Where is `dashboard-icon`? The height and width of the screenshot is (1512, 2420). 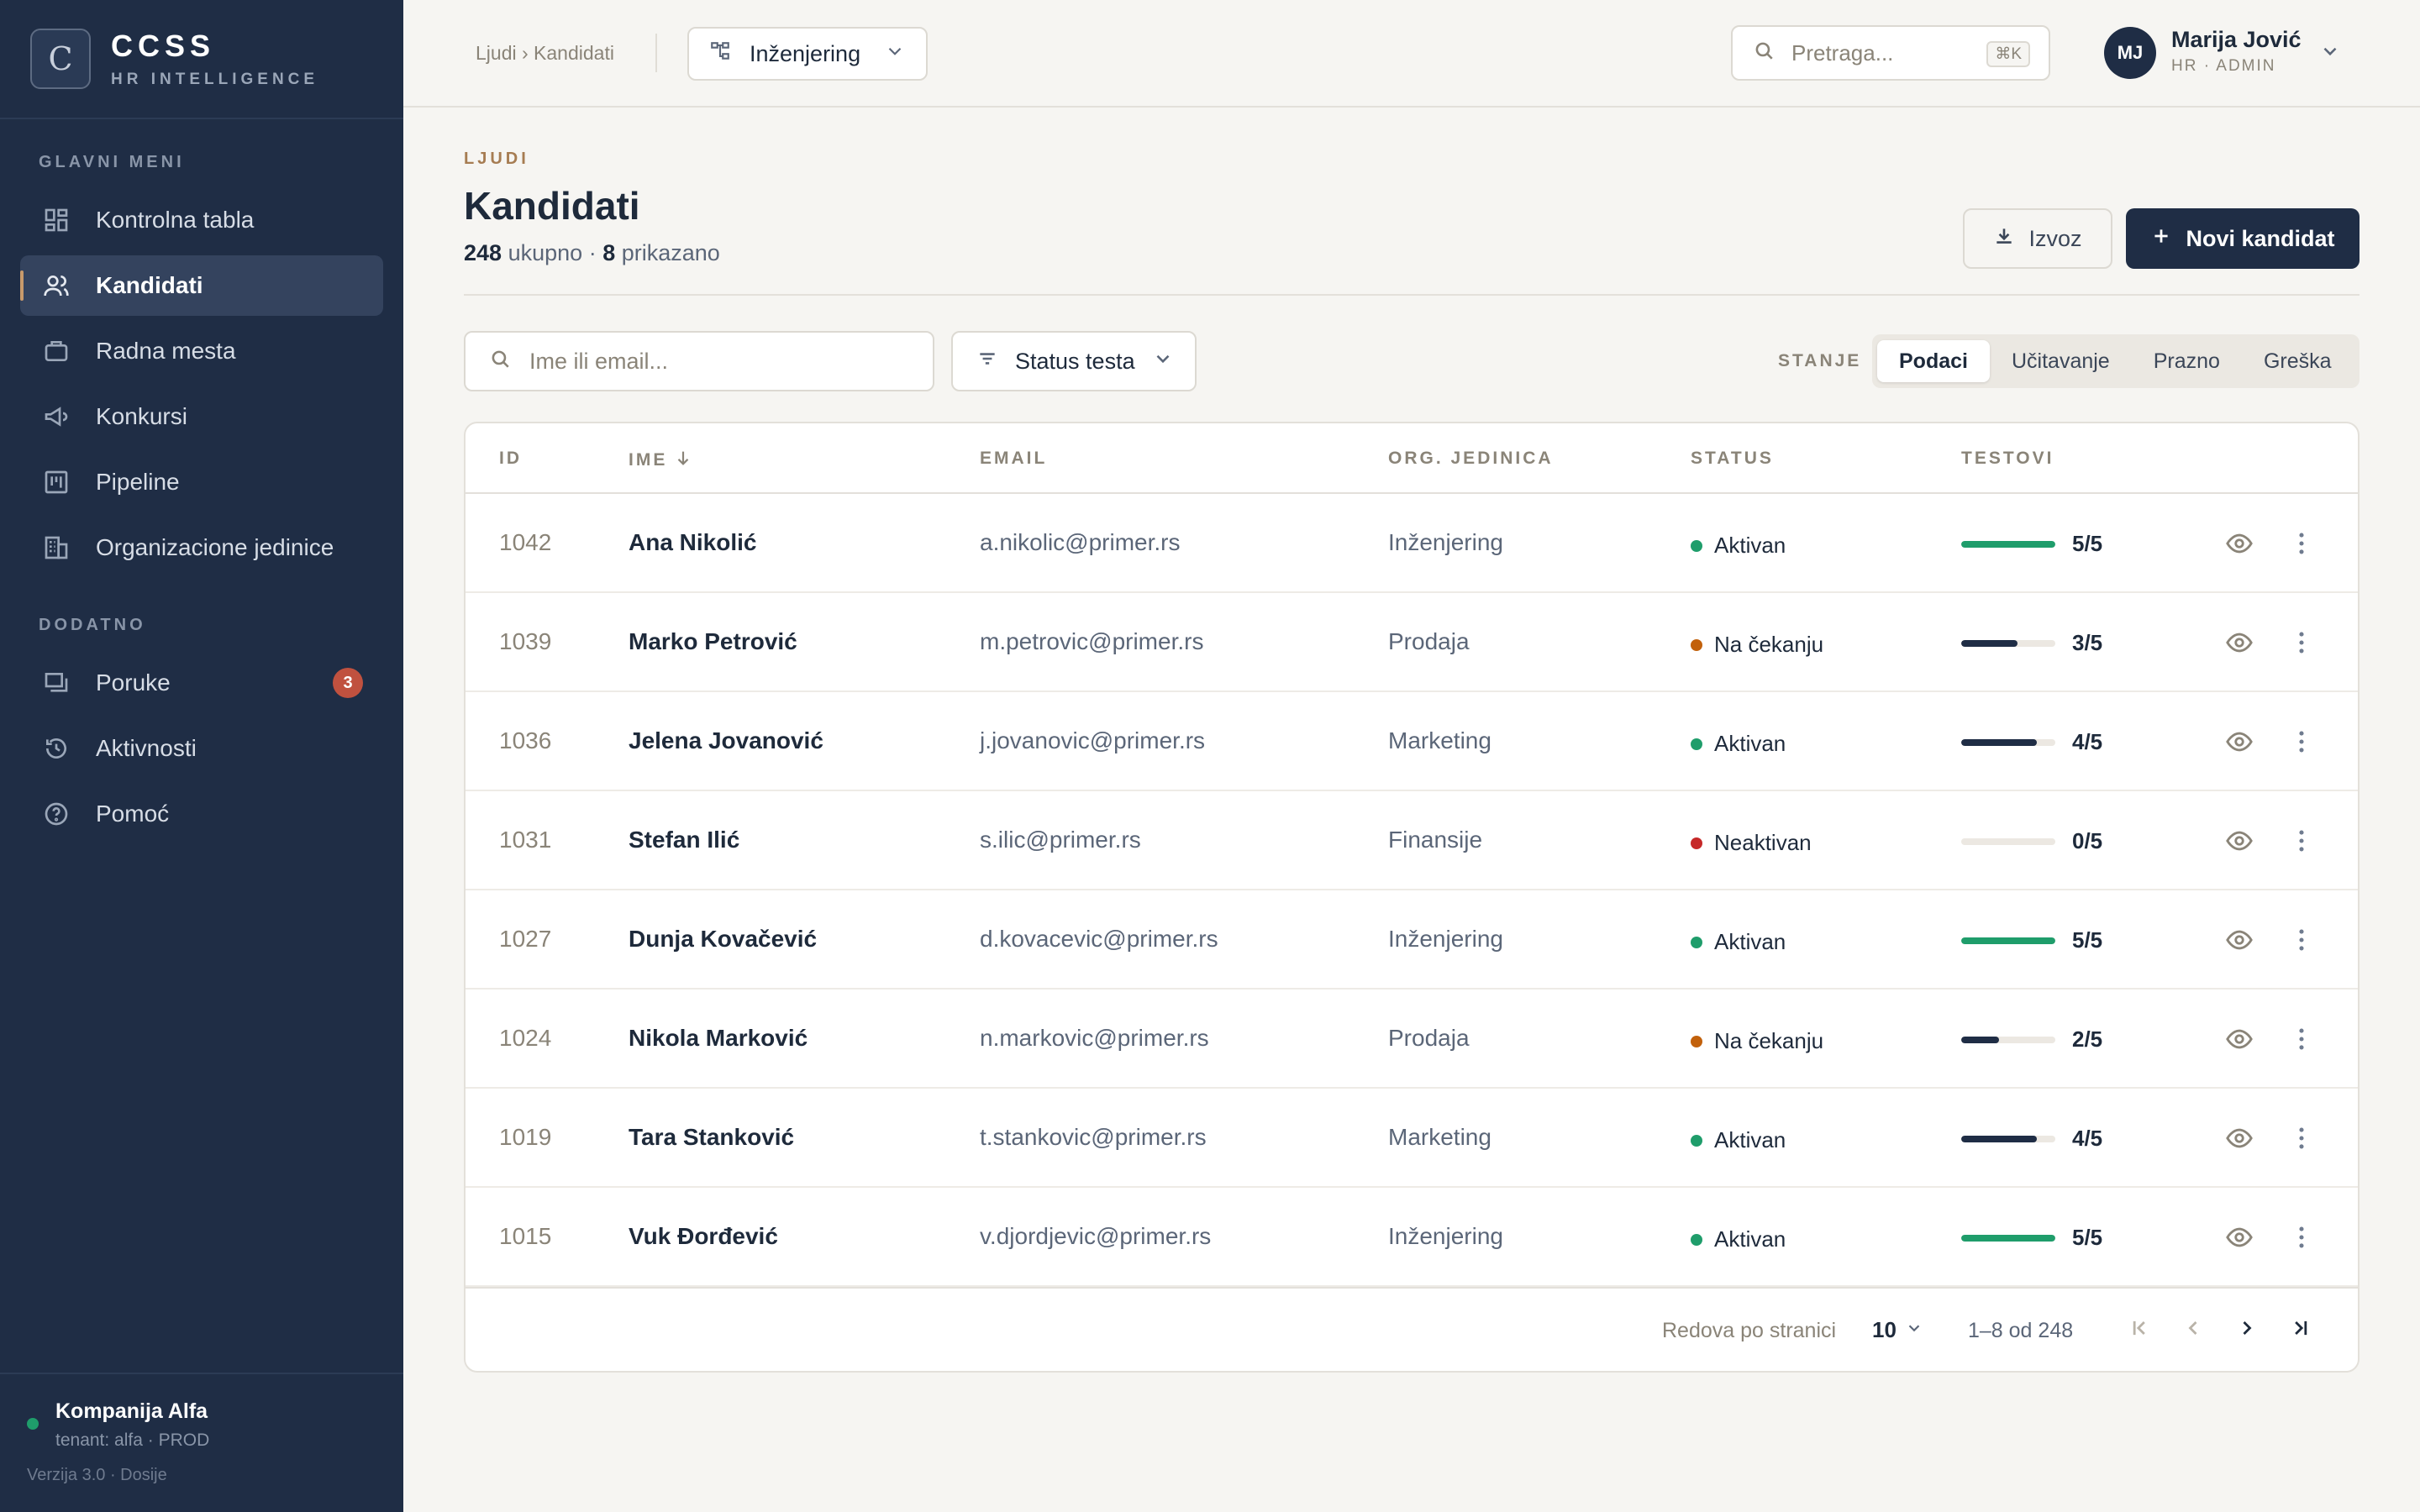
dashboard-icon is located at coordinates (56, 220).